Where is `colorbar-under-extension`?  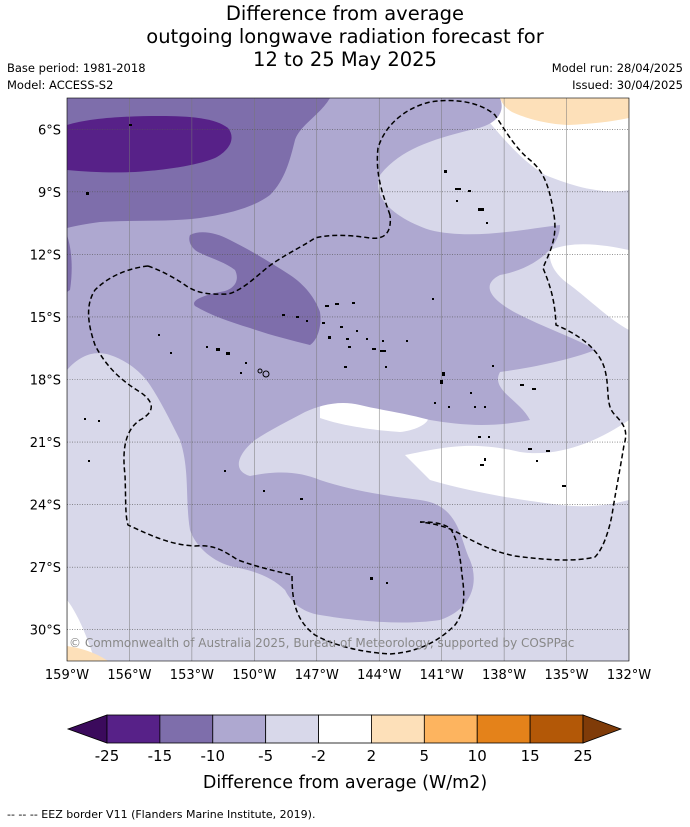 colorbar-under-extension is located at coordinates (87, 729).